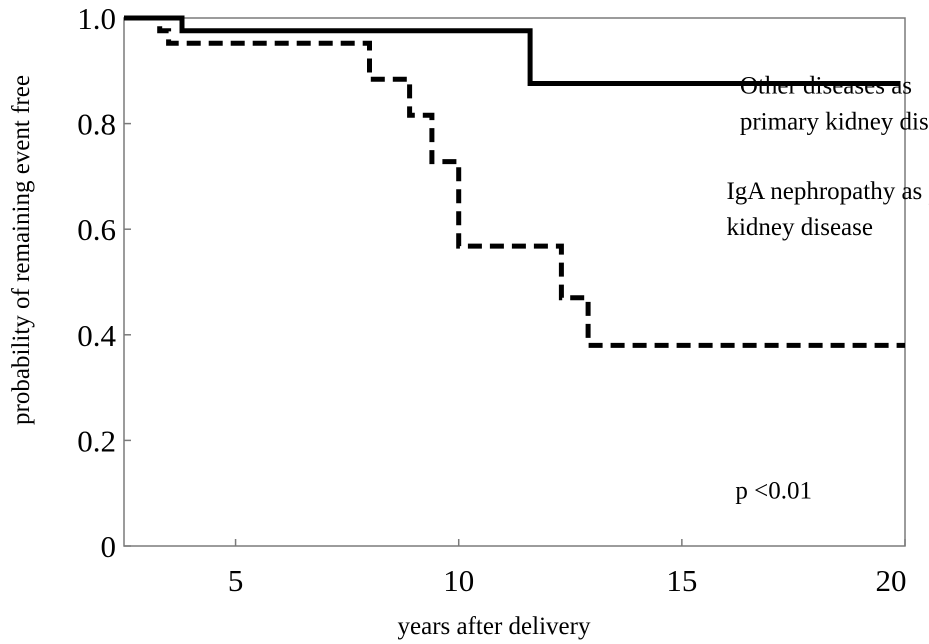 This screenshot has height=644, width=929. I want to click on x-tick-label: 20, so click(891, 580).